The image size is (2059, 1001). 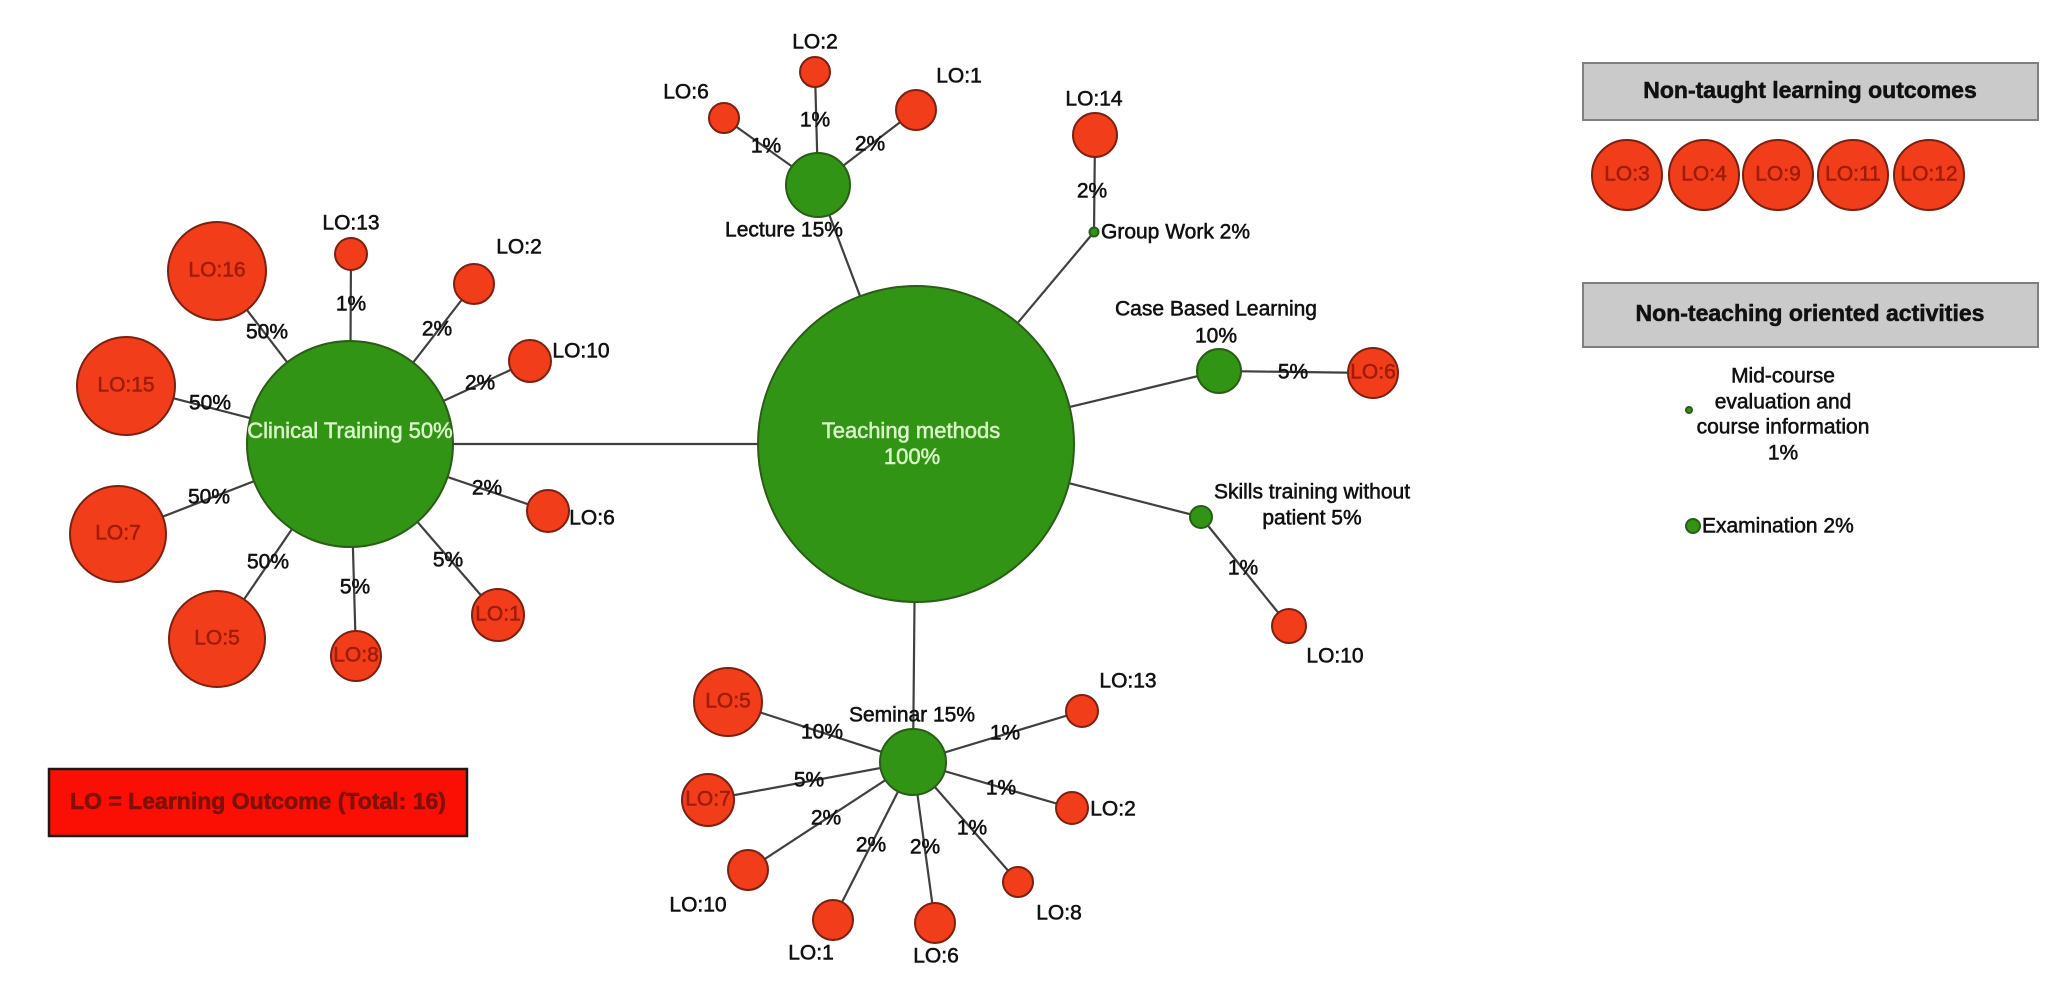 I want to click on svg-text: Mid-course, so click(x=1783, y=376).